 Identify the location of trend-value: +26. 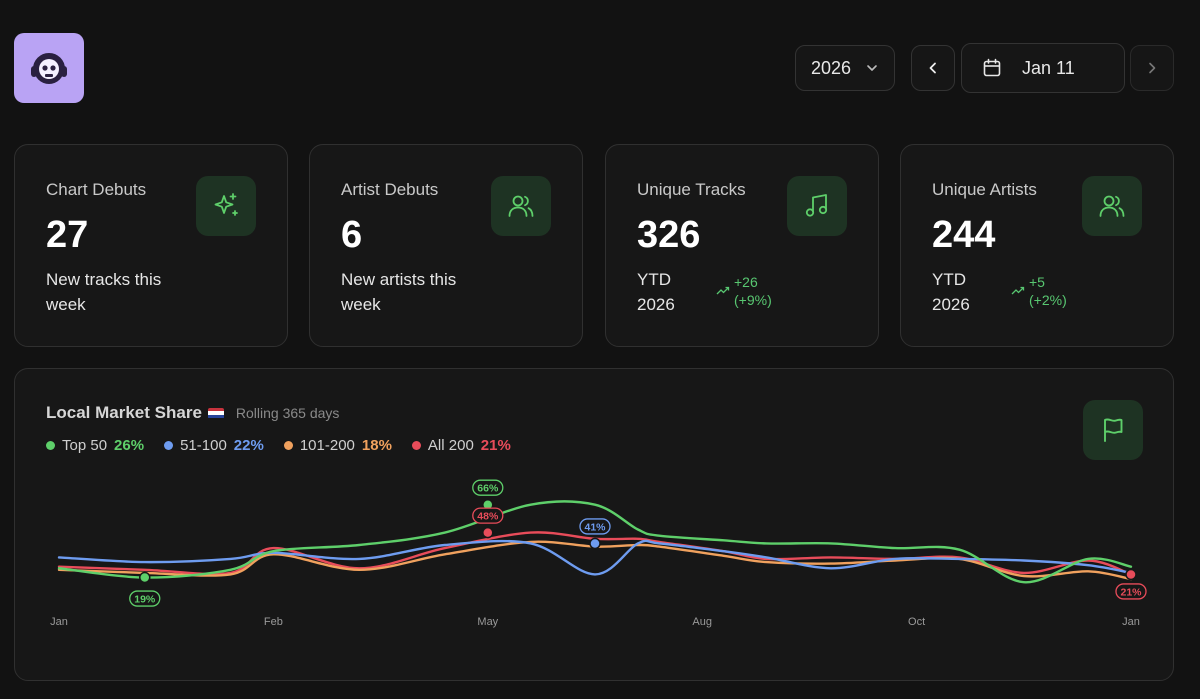
(746, 282).